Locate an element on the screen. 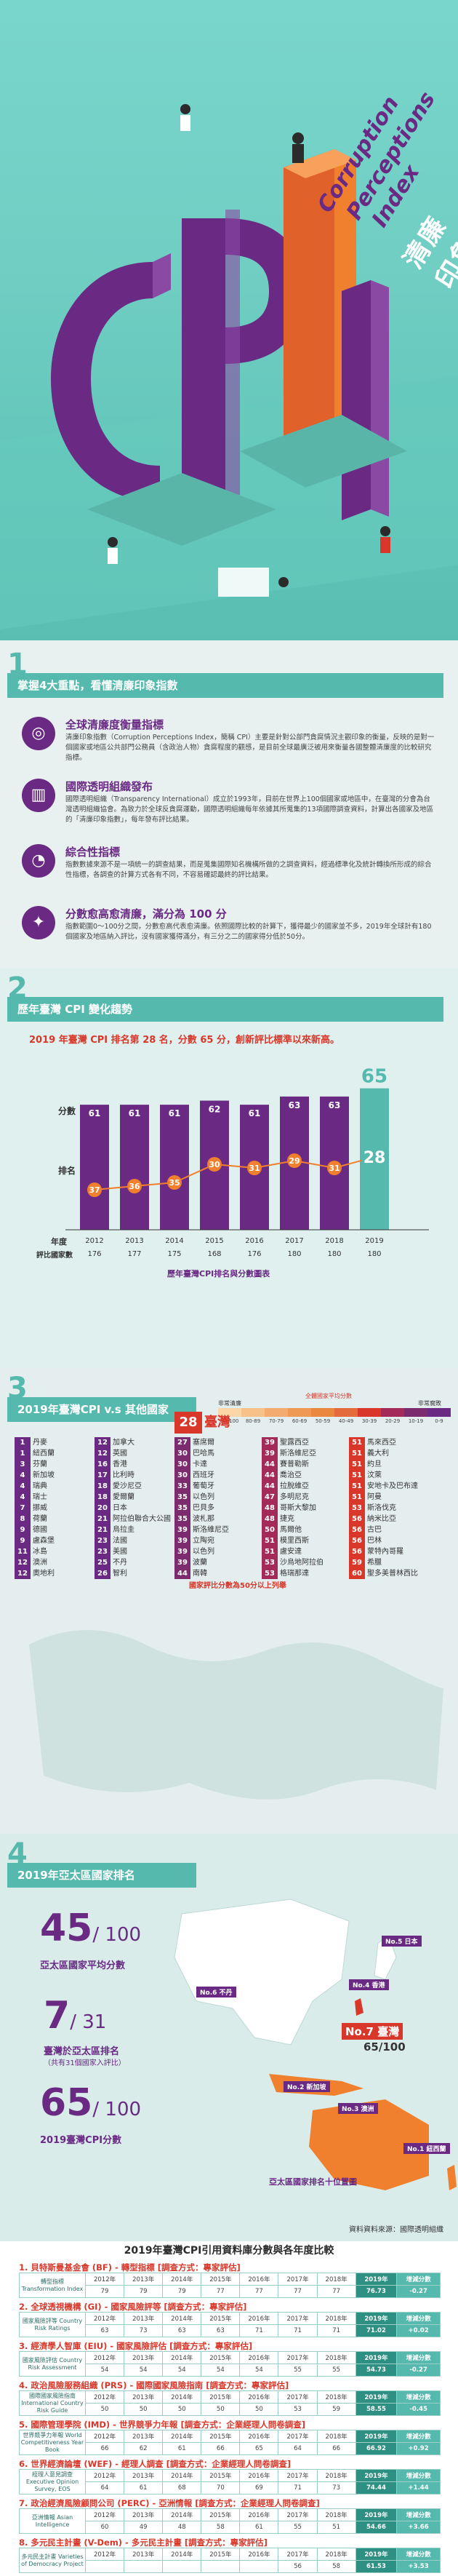 This screenshot has width=458, height=2576. tw-rank-sub: （共有31個國家入評比） is located at coordinates (85, 2063).